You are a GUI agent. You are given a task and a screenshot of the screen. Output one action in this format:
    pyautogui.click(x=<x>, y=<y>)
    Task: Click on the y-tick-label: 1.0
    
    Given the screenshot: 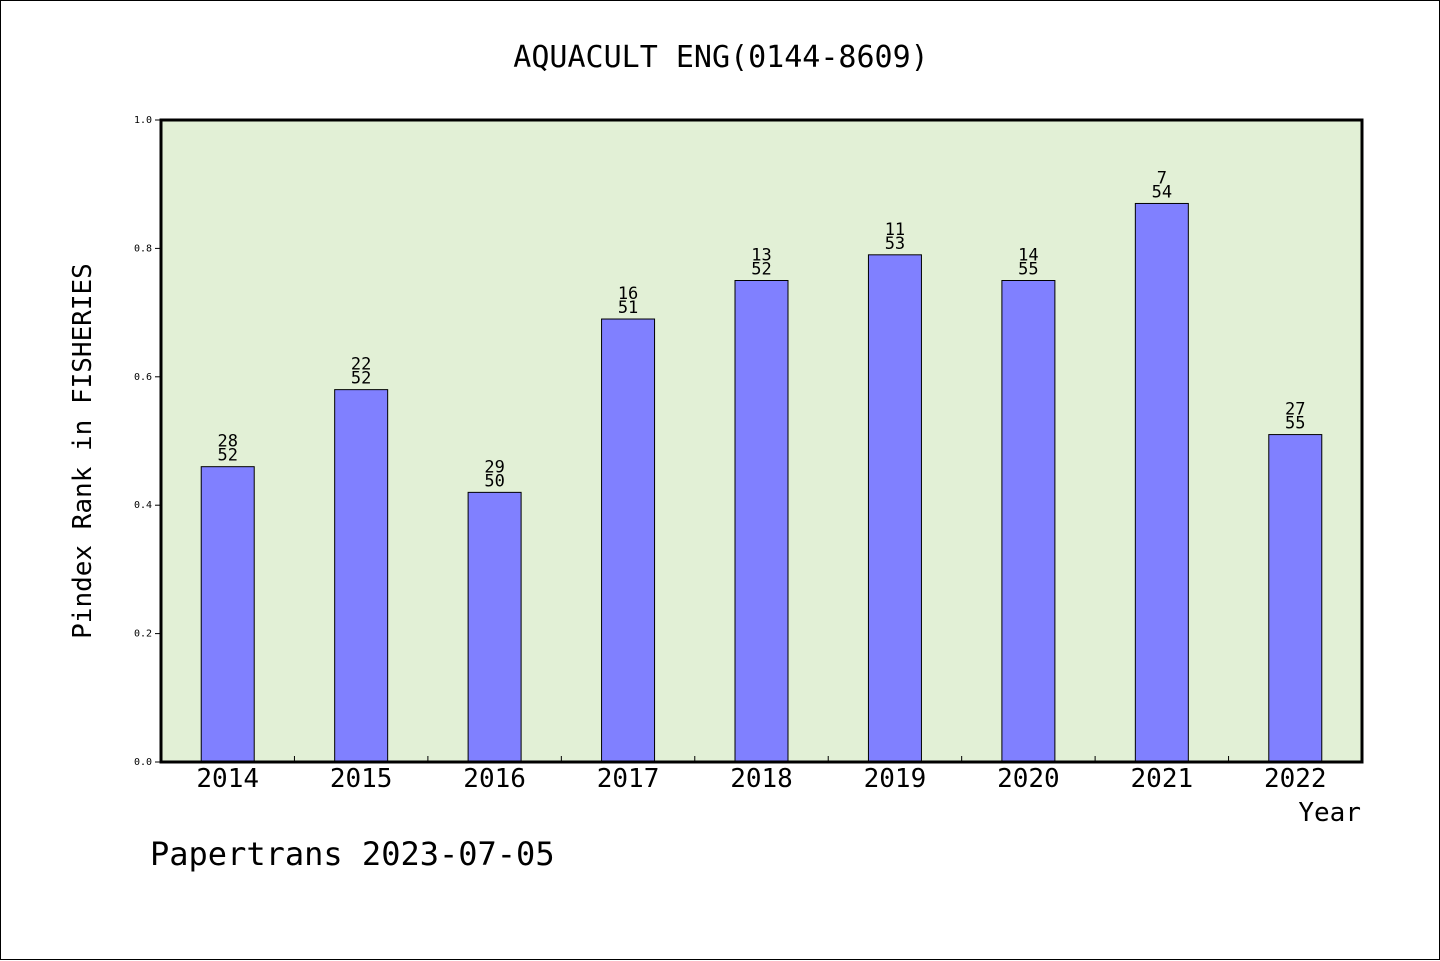 What is the action you would take?
    pyautogui.click(x=143, y=120)
    